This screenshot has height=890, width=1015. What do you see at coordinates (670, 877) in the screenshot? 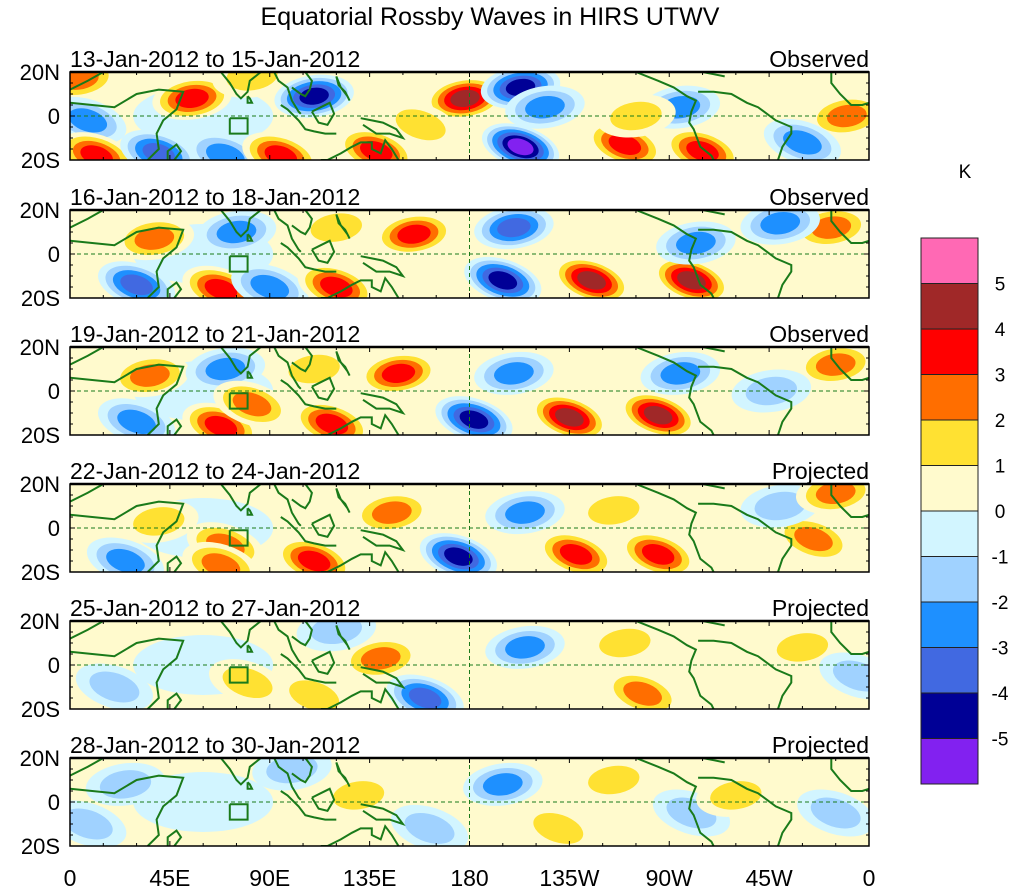
I see `x-tick-label: 90W` at bounding box center [670, 877].